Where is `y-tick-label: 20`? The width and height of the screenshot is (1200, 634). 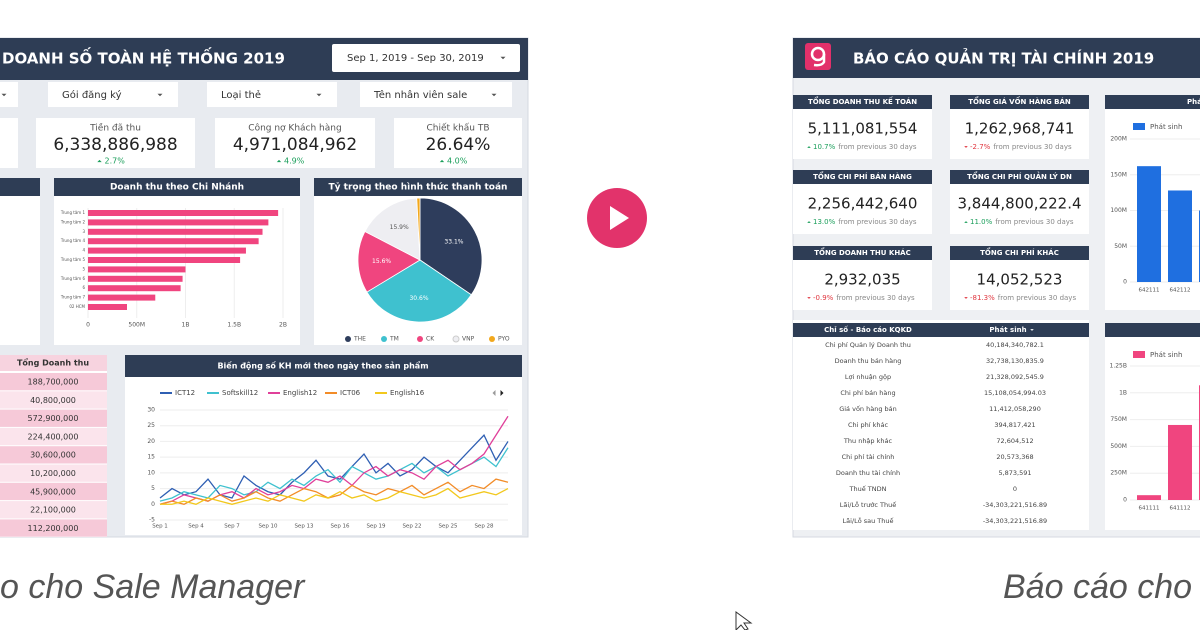
y-tick-label: 20 is located at coordinates (151, 441).